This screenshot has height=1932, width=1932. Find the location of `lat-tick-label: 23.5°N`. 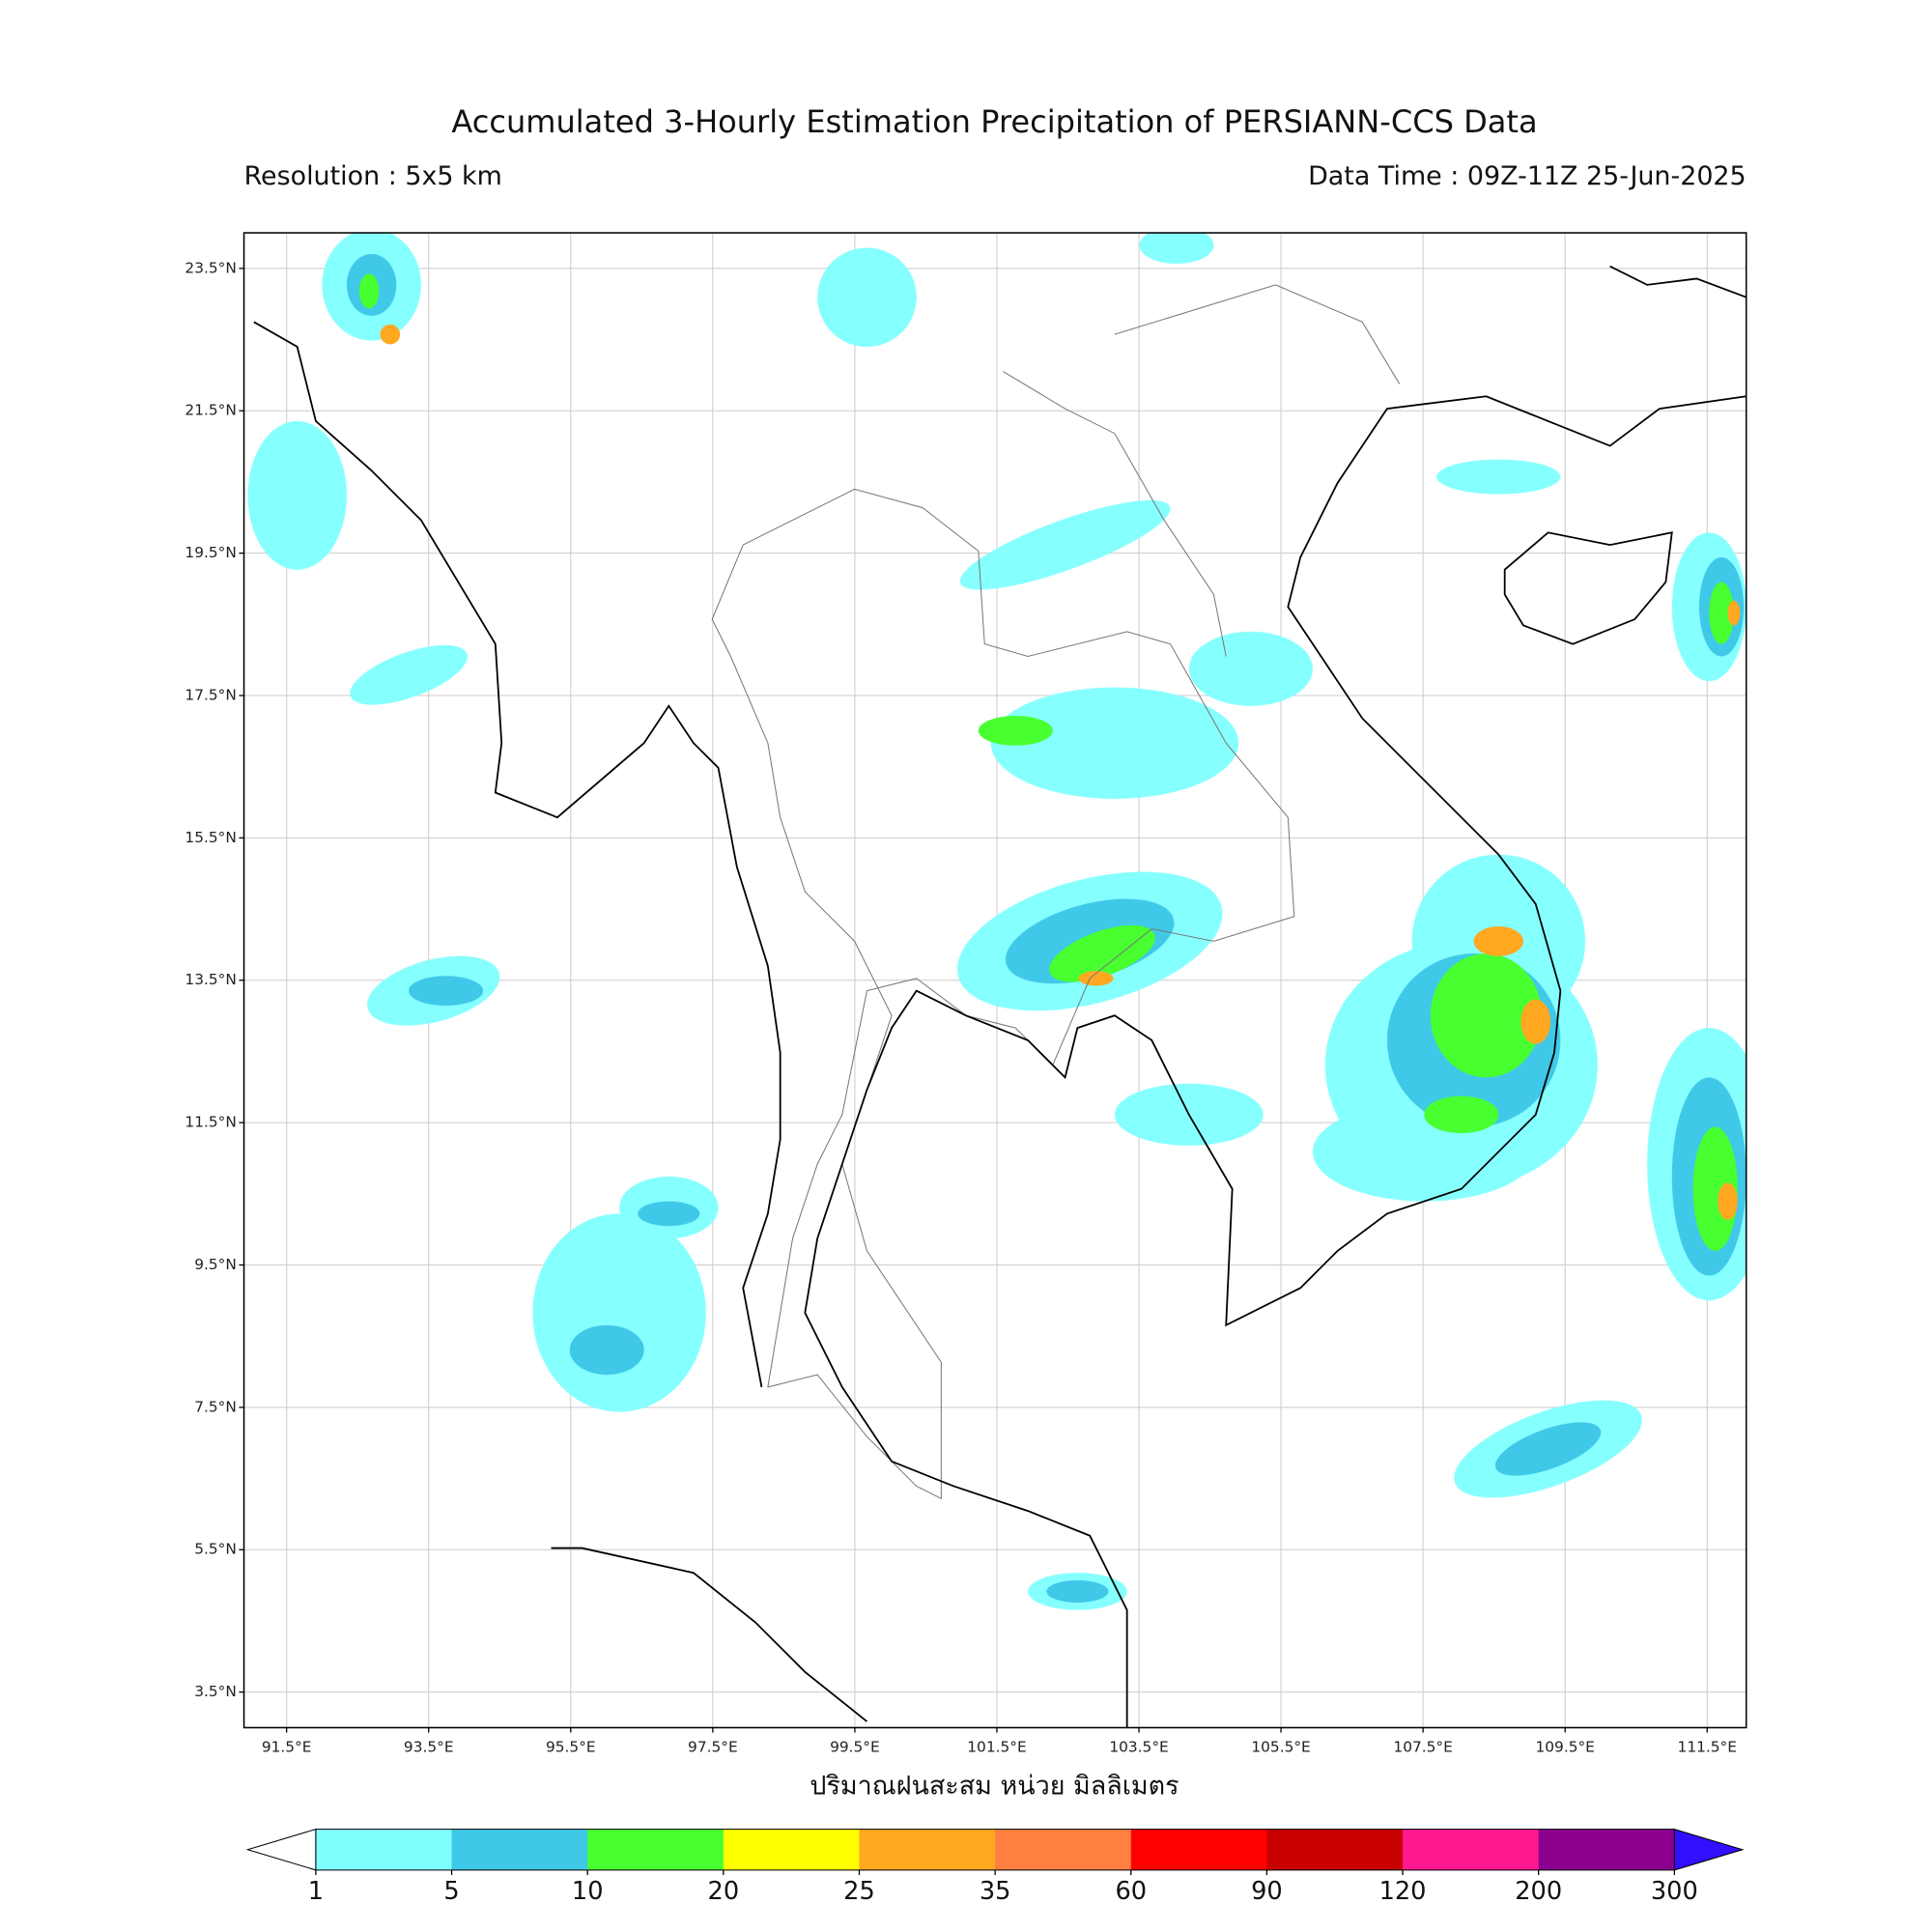

lat-tick-label: 23.5°N is located at coordinates (210, 267).